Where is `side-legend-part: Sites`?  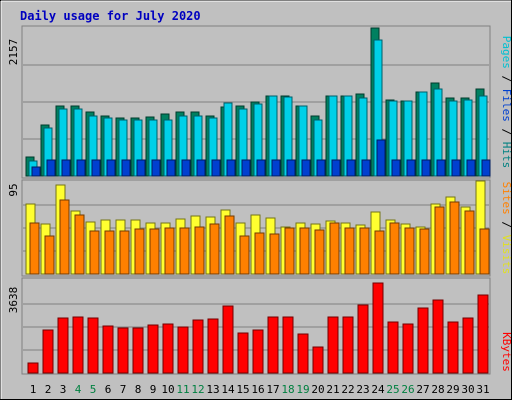 side-legend-part: Sites is located at coordinates (506, 198).